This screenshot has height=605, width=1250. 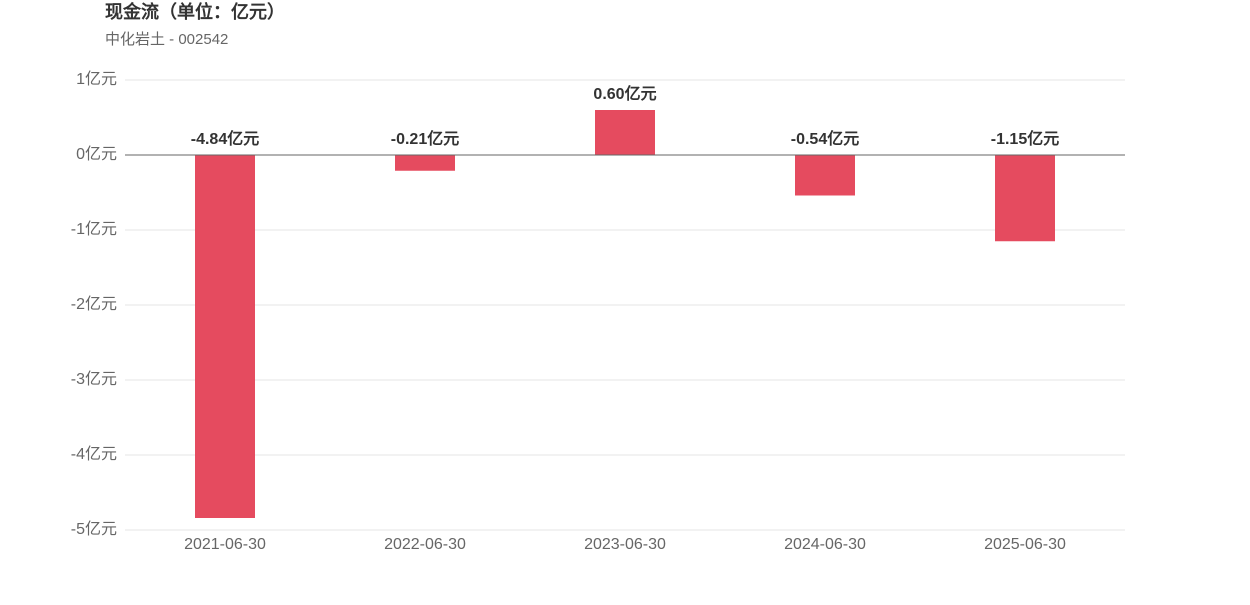 What do you see at coordinates (94, 304) in the screenshot?
I see `y-tick-label: -2亿元` at bounding box center [94, 304].